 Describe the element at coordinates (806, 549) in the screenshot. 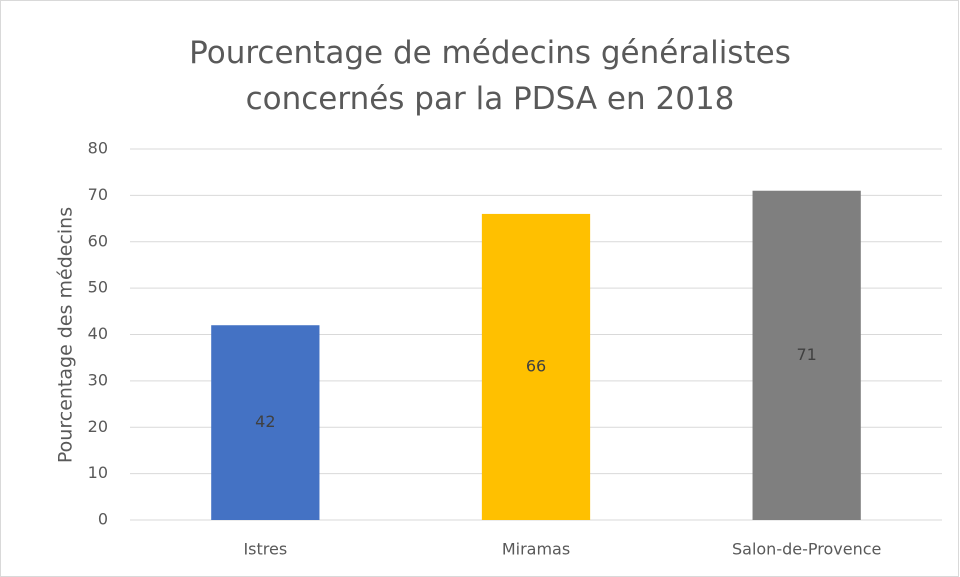

I see `x-tick-label: Salon-de-Provence` at that location.